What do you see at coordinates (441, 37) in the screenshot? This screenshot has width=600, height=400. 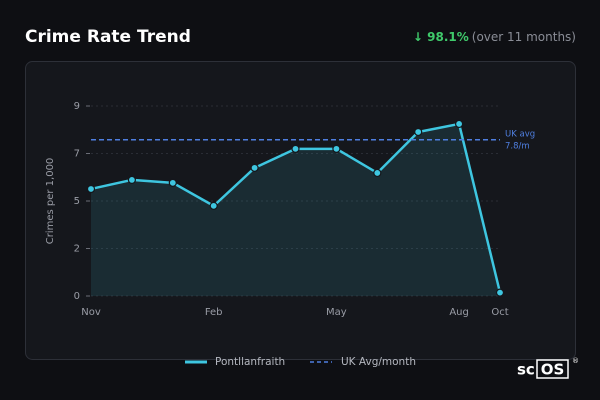 I see `change: ↓ 98.1%` at bounding box center [441, 37].